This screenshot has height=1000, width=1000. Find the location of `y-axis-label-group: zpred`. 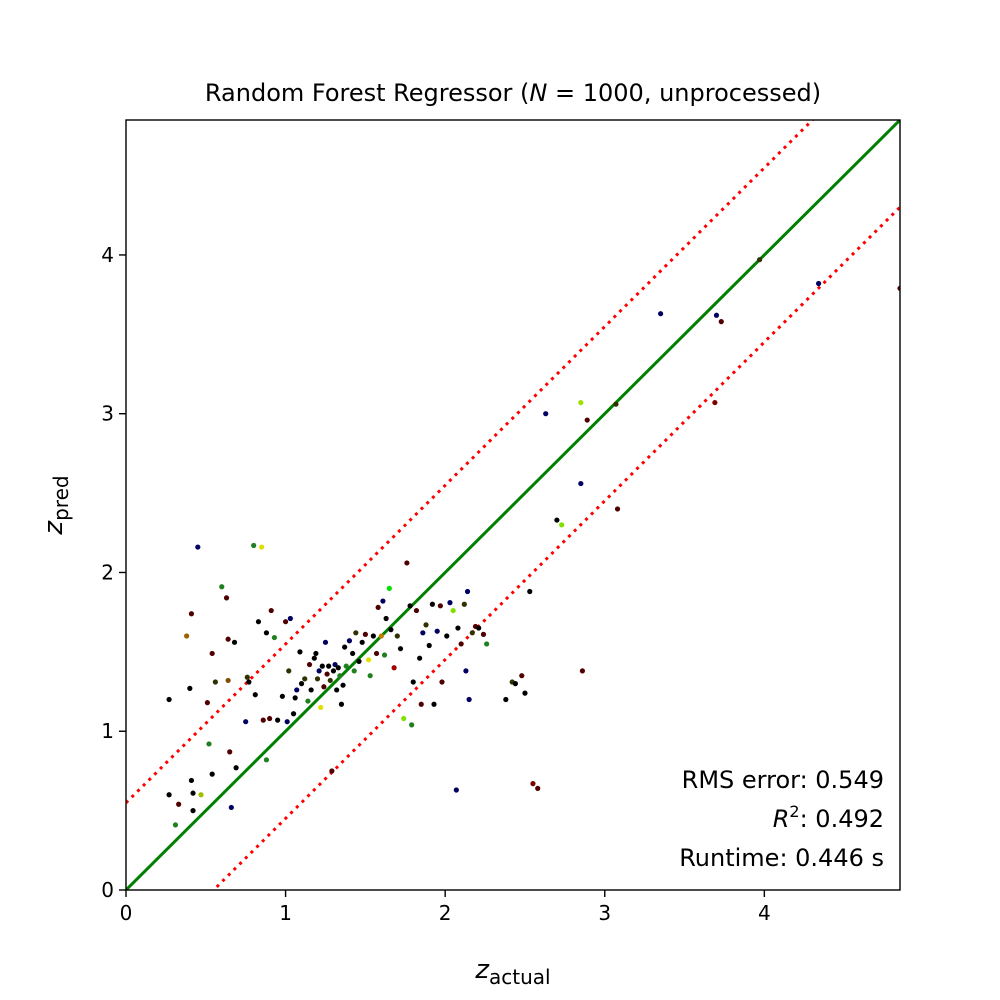

y-axis-label-group: zpred is located at coordinates (56, 505).